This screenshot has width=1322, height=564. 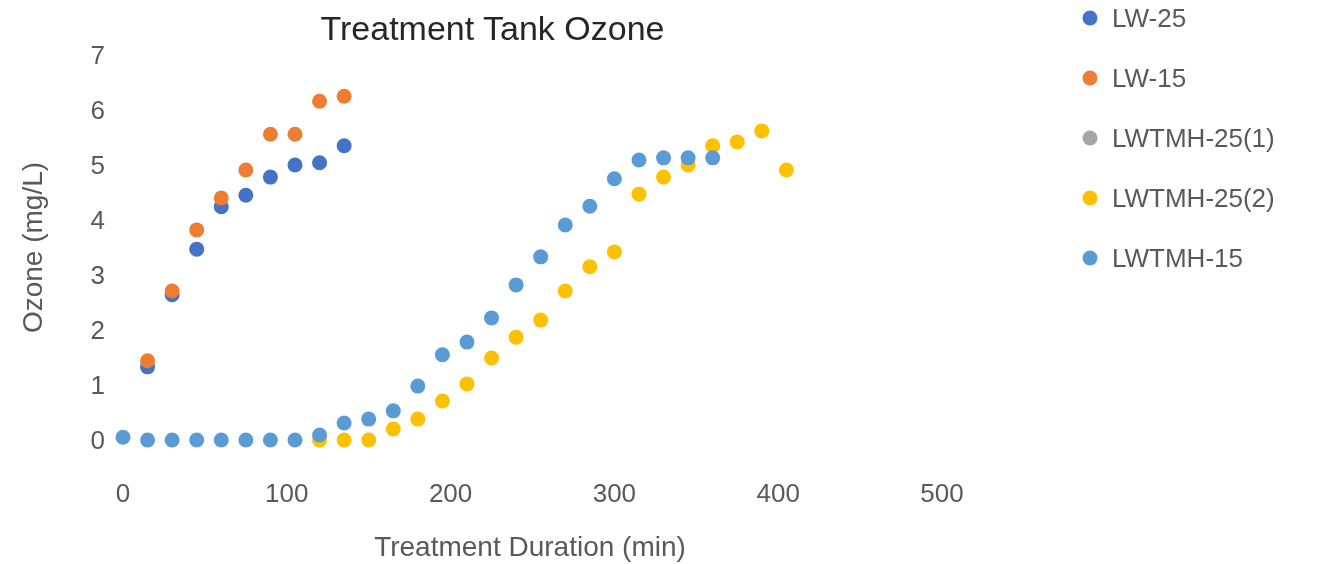 I want to click on y-tick-label: 2, so click(x=97, y=330).